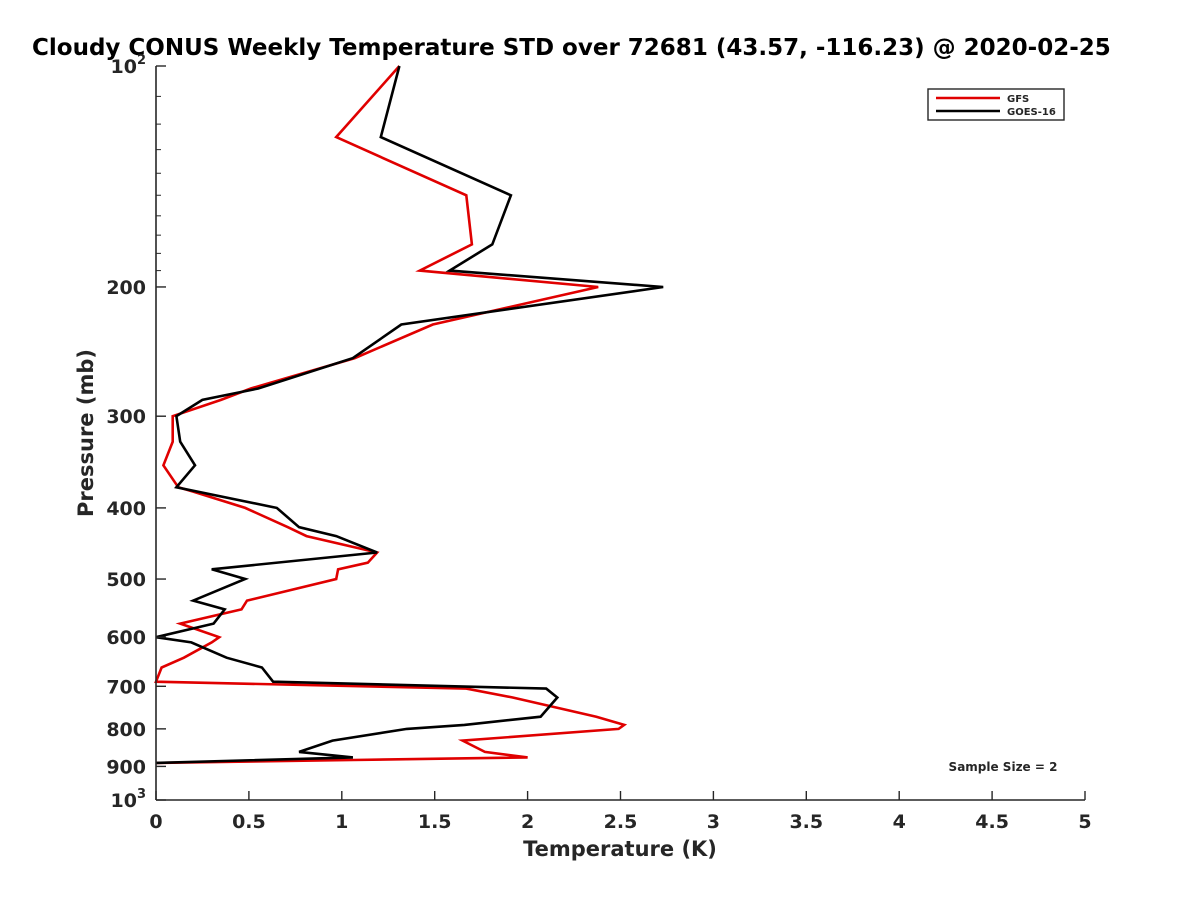 Image resolution: width=1200 pixels, height=900 pixels. I want to click on x-tick-label: 1.5, so click(435, 822).